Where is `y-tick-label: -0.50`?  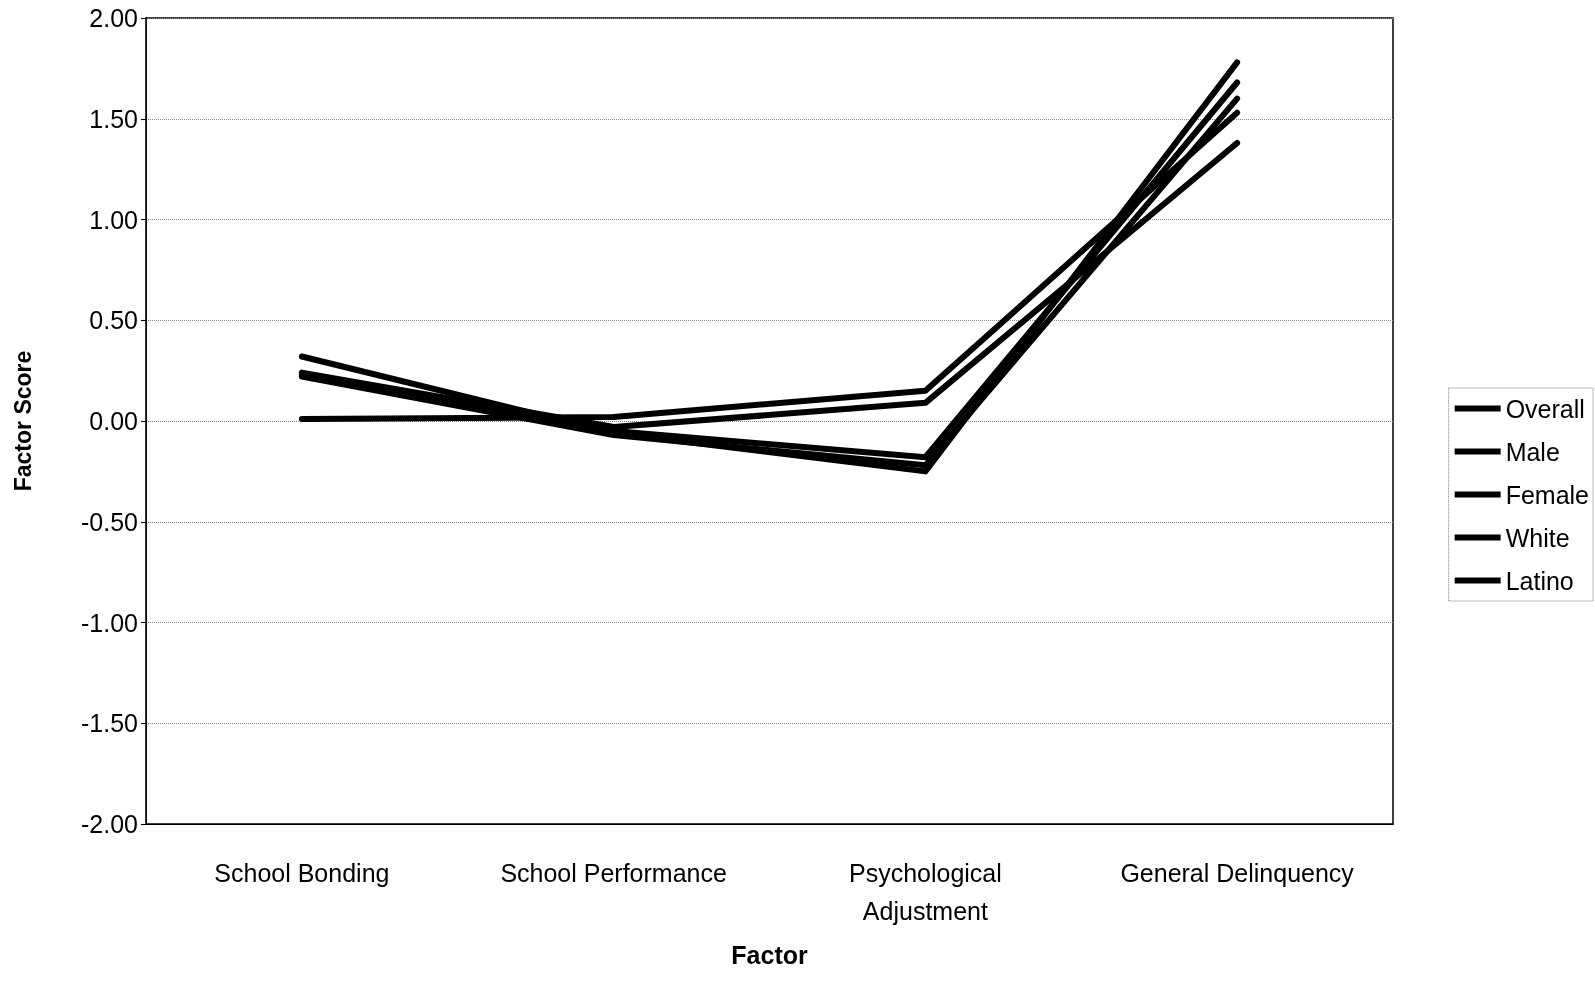 y-tick-label: -0.50 is located at coordinates (109, 521).